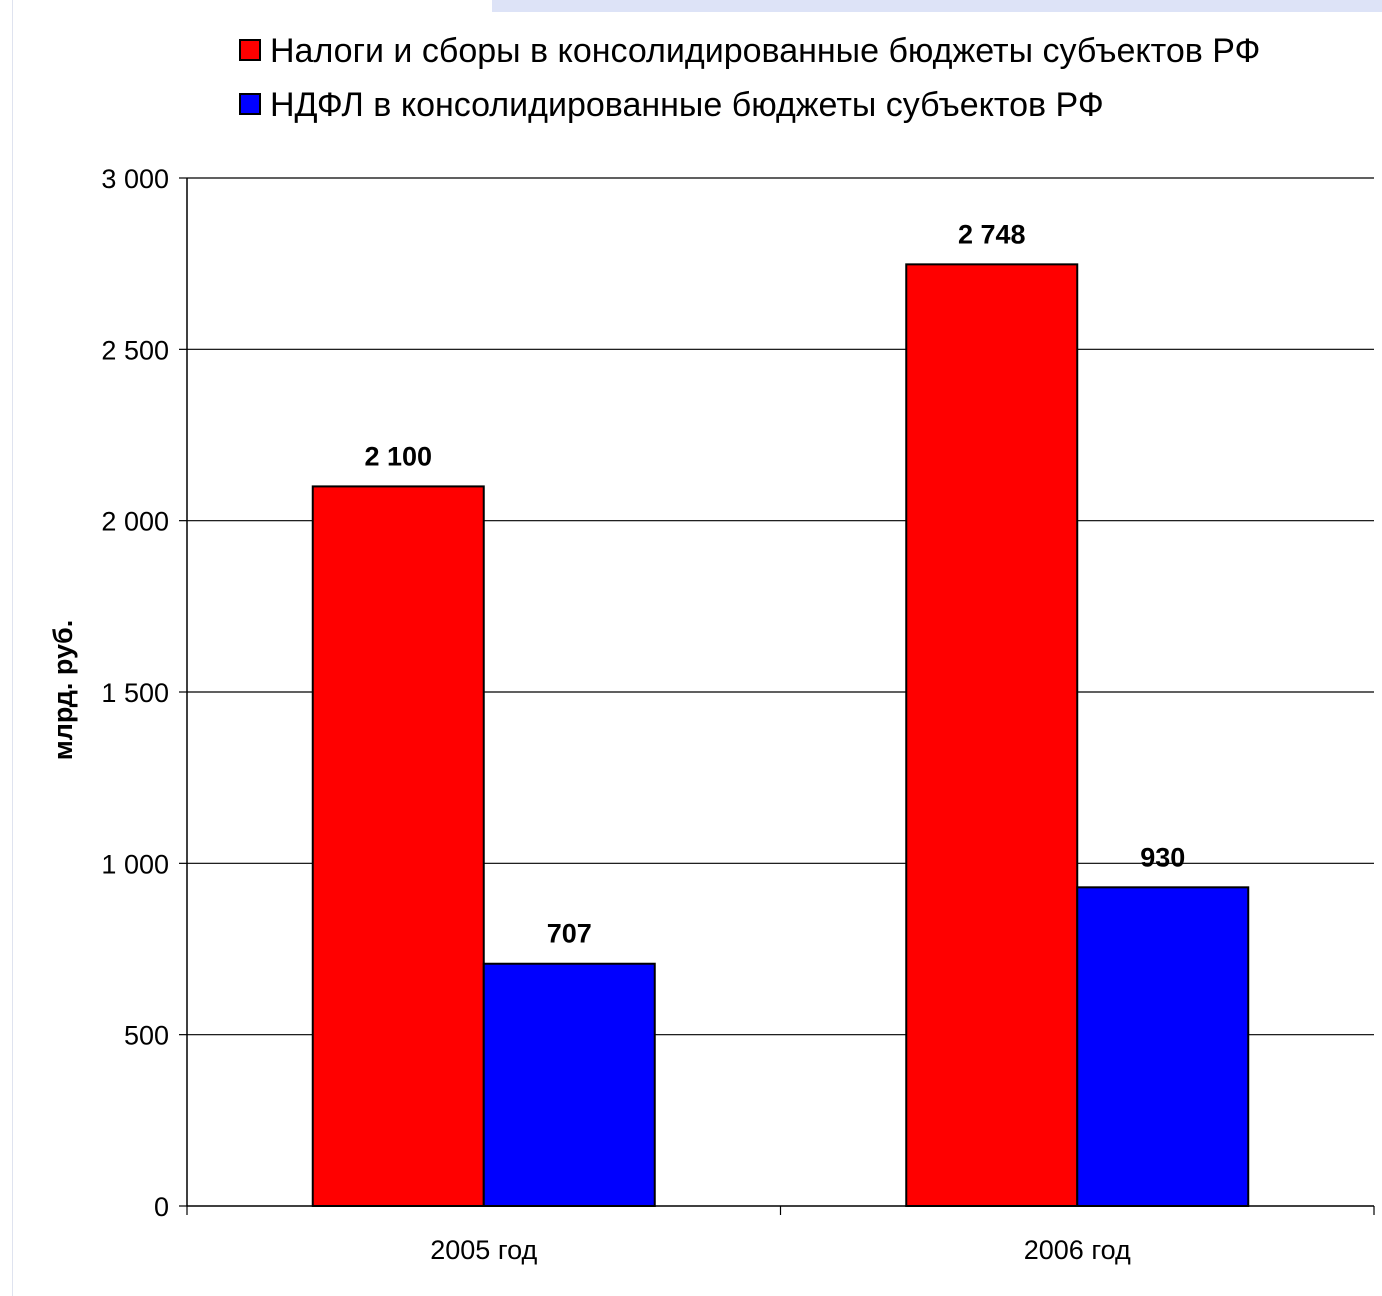 The image size is (1382, 1296). I want to click on y-tick-label: 500, so click(146, 1036).